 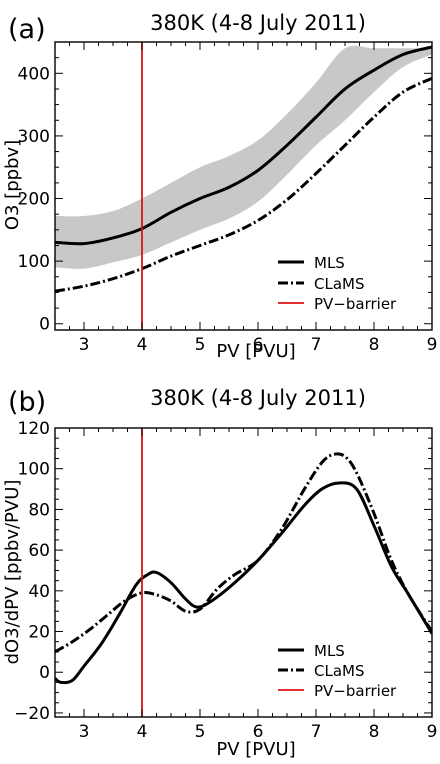 What do you see at coordinates (329, 651) in the screenshot?
I see `legend-b-mls-label: MLS` at bounding box center [329, 651].